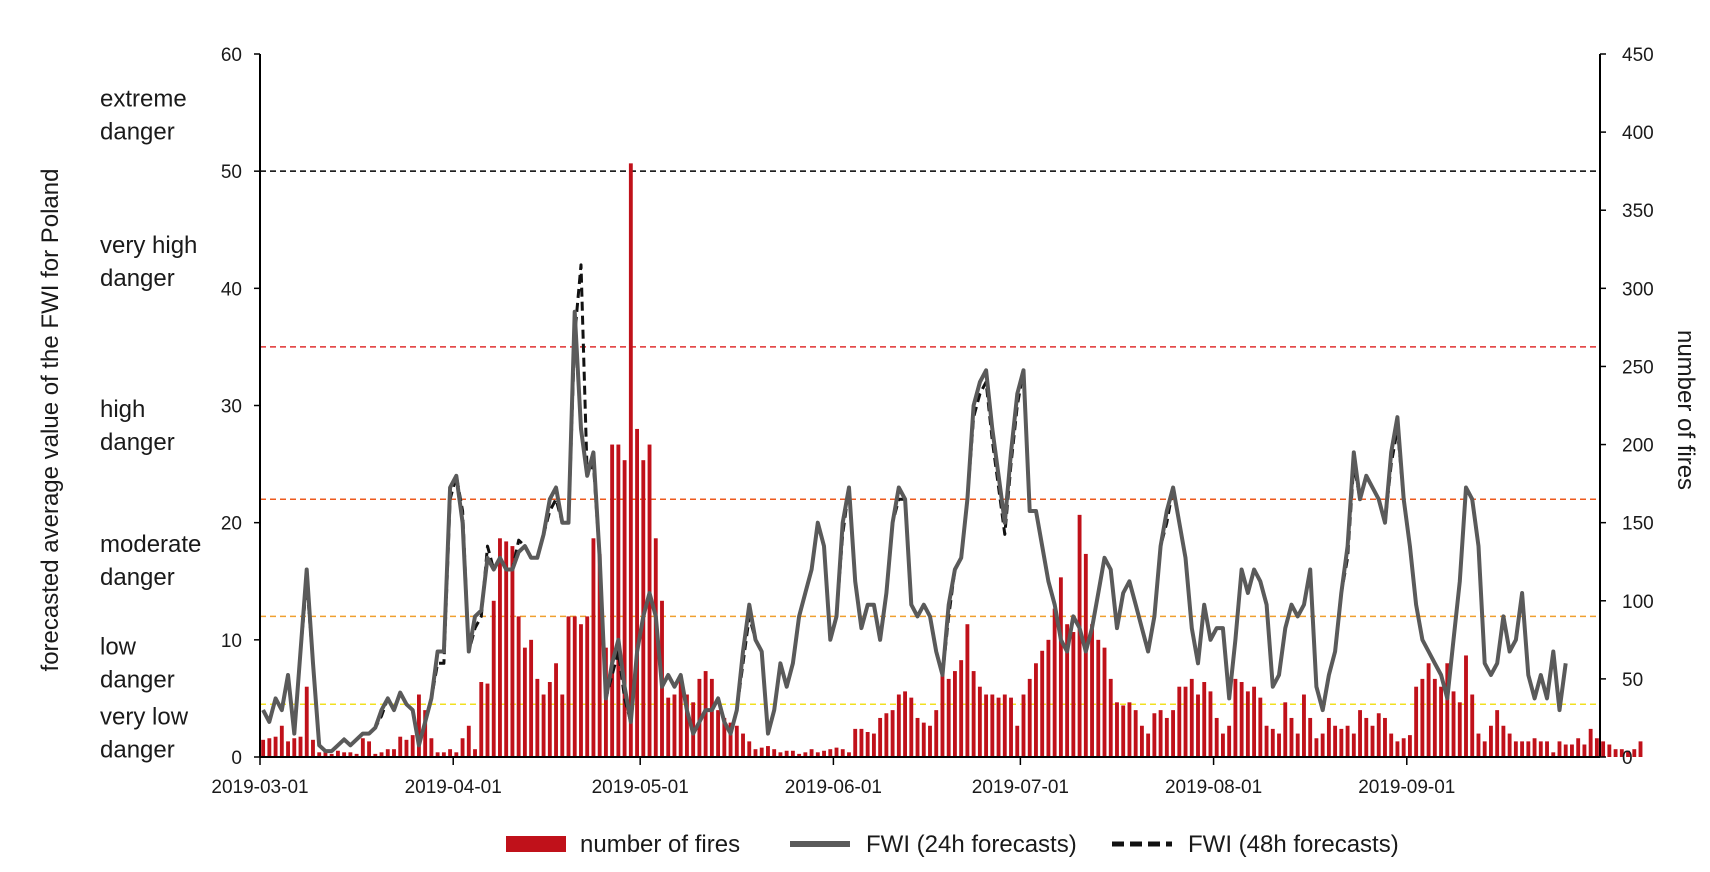 This screenshot has width=1710, height=872. I want to click on x-tick-label: 2019-09-01, so click(1406, 787).